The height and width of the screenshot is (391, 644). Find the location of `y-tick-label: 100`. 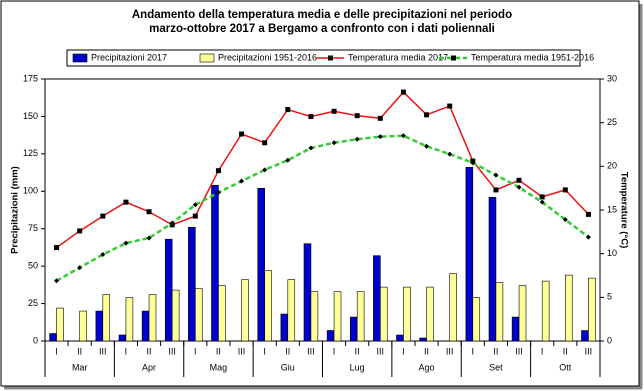

y-tick-label: 100 is located at coordinates (30, 191).